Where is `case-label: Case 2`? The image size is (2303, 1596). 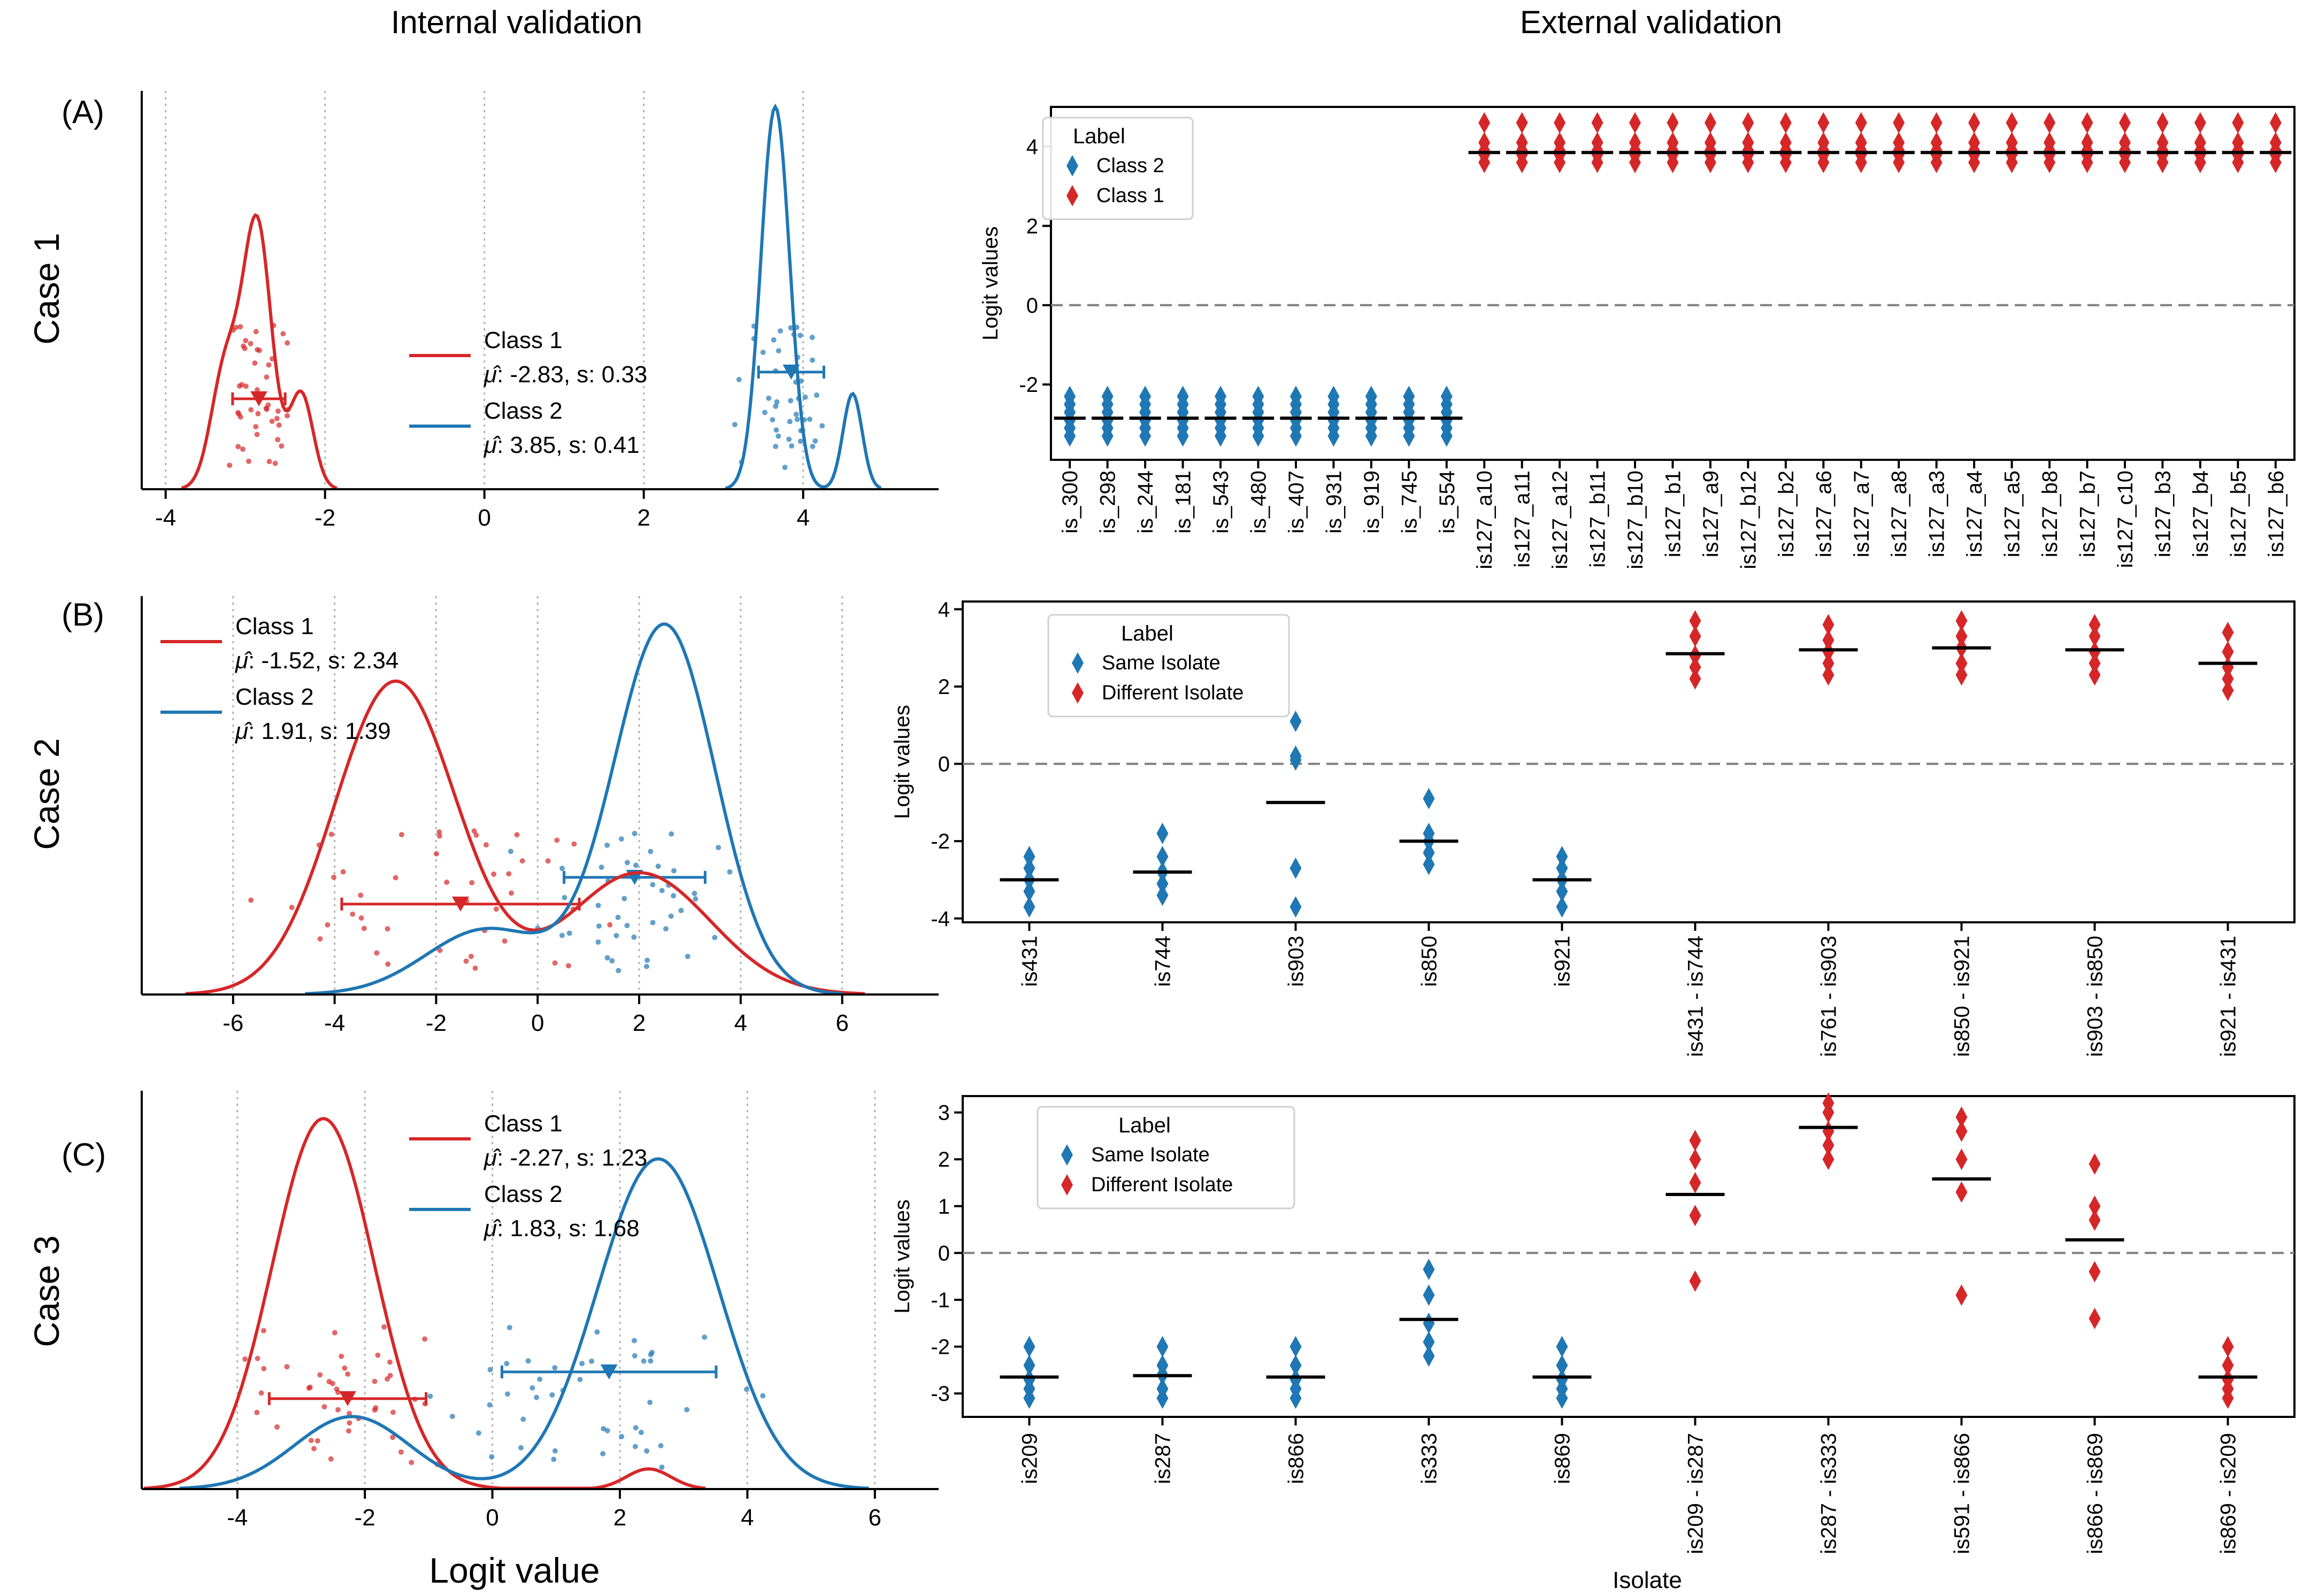 case-label: Case 2 is located at coordinates (46, 794).